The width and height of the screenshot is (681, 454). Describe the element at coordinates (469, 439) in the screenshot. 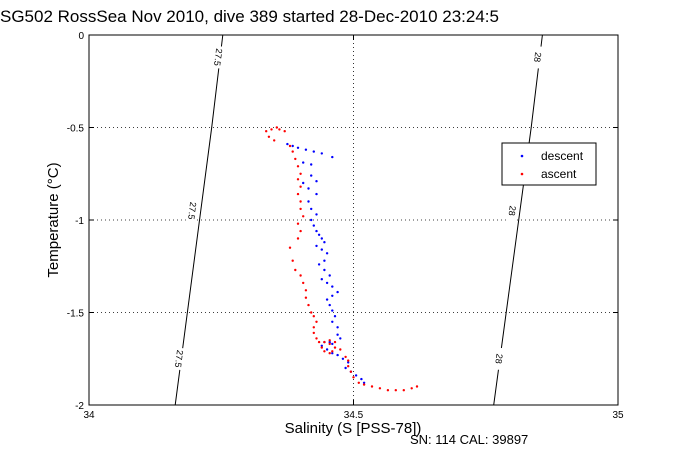

I see `serial-calibration-info: SN: 114 CAL: 39897` at that location.